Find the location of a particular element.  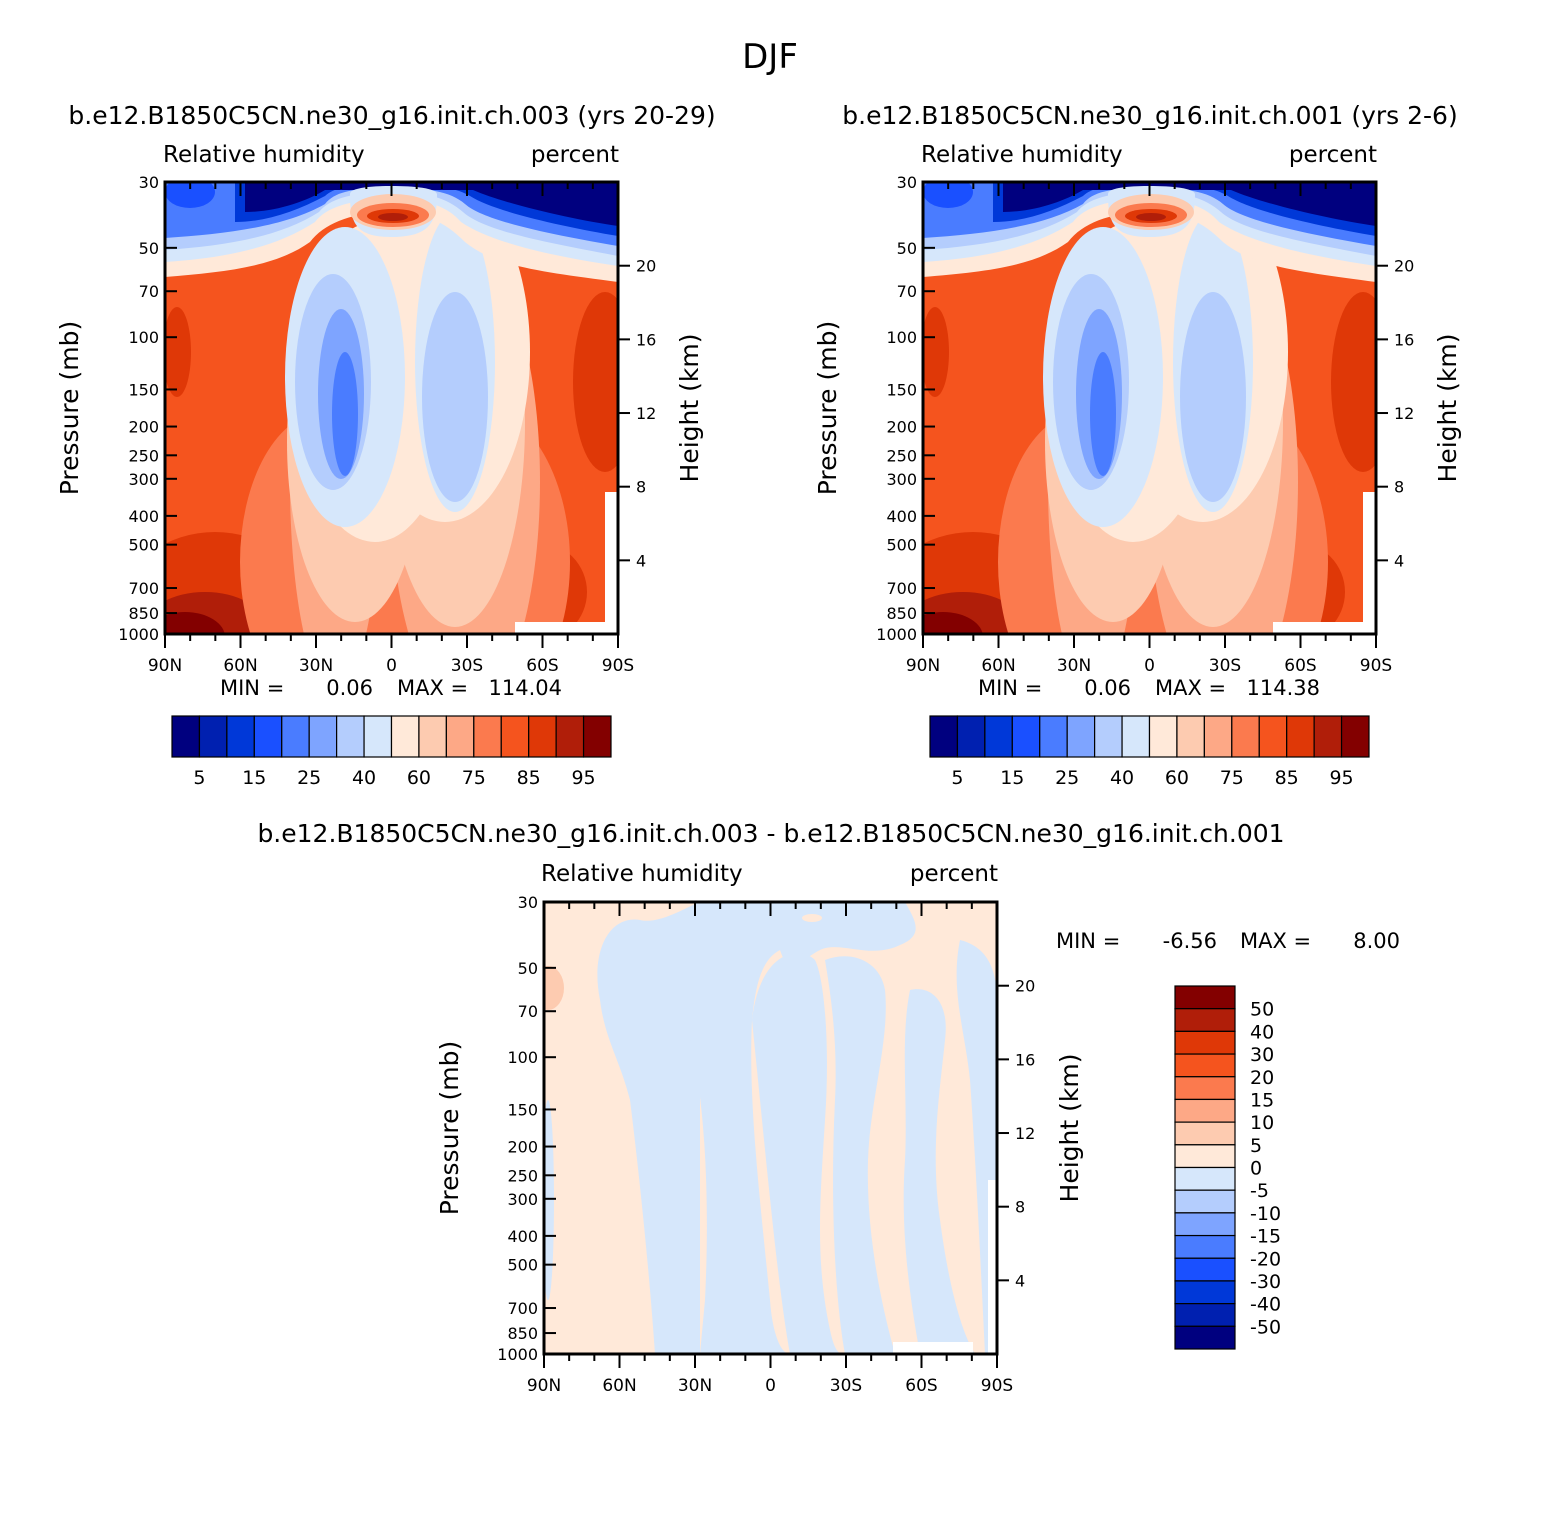

max-value: 8.00 is located at coordinates (1376, 941).